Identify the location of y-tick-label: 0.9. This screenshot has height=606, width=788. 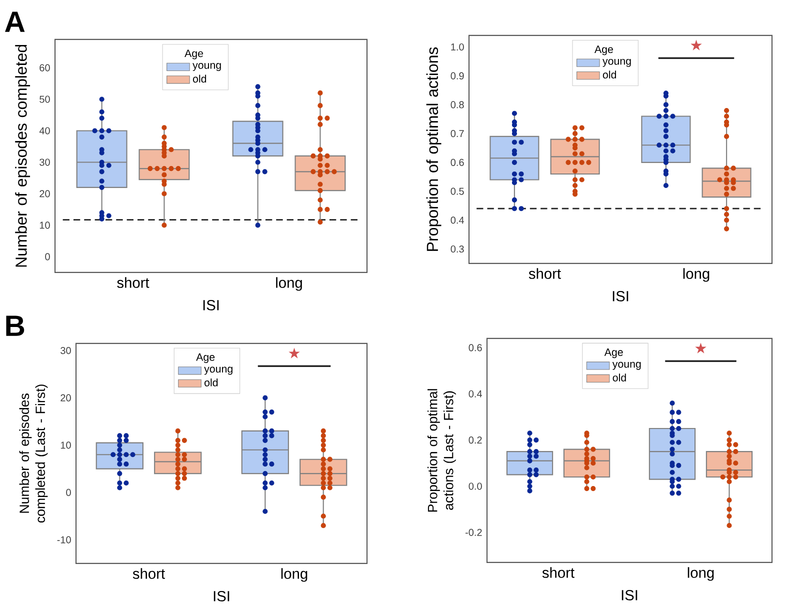
(457, 76).